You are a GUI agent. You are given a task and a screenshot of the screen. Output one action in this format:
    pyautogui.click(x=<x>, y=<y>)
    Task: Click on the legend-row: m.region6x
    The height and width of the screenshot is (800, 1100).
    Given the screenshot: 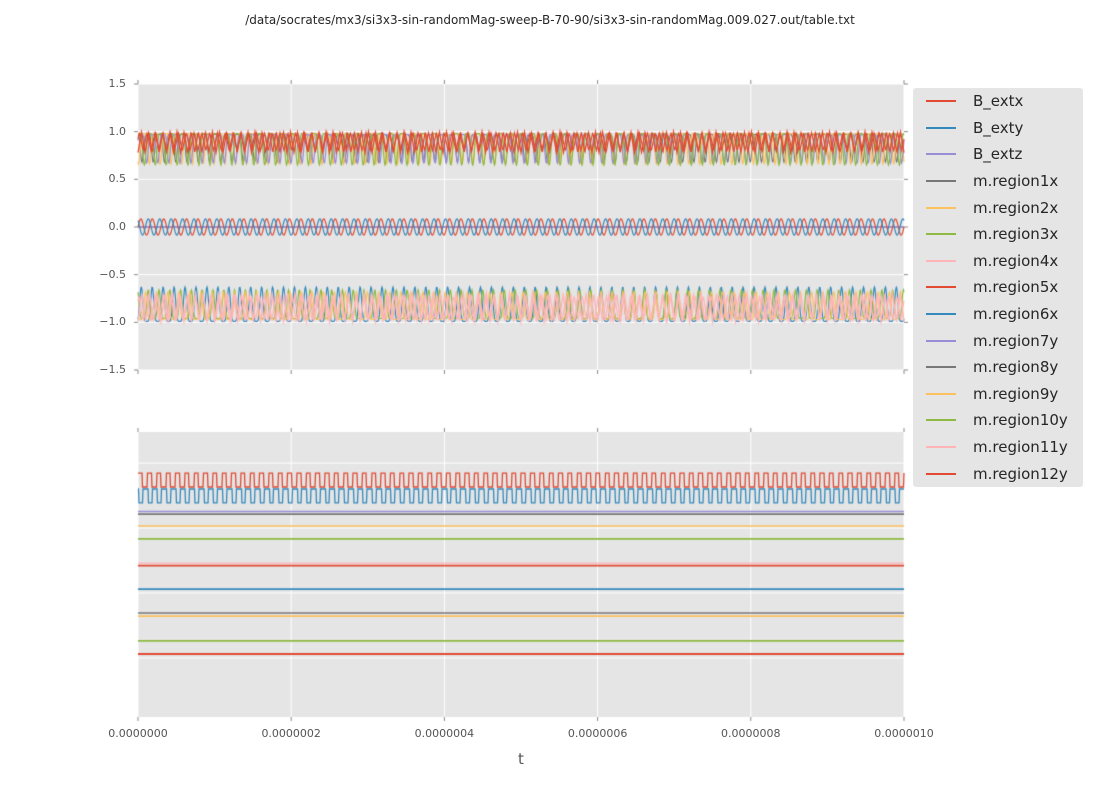 What is the action you would take?
    pyautogui.click(x=998, y=314)
    